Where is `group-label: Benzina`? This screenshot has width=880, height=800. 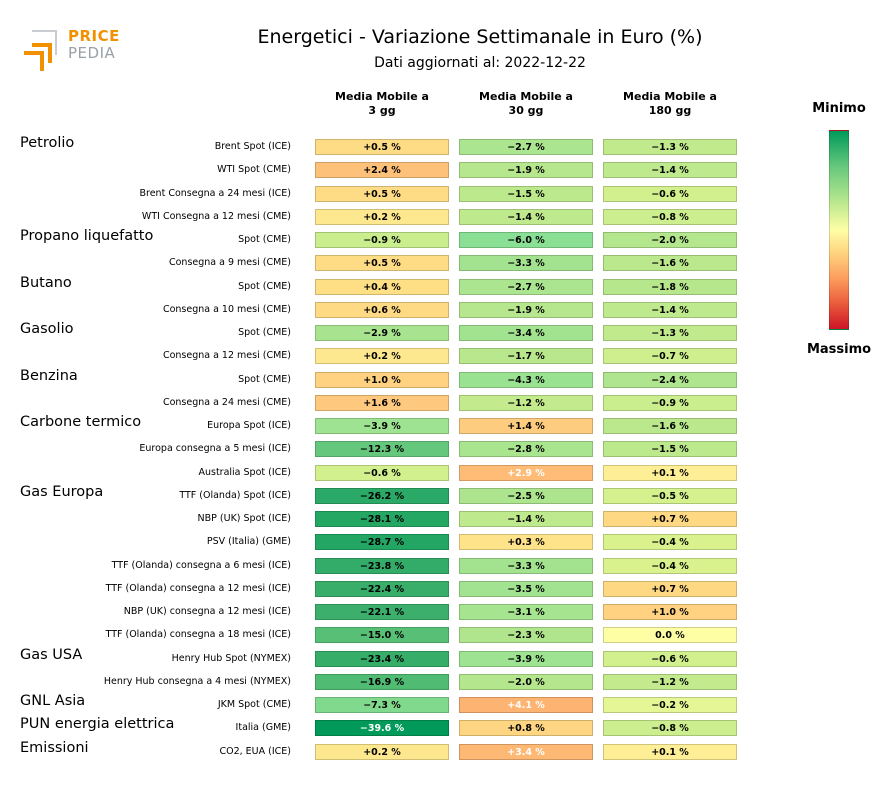
group-label: Benzina is located at coordinates (49, 375).